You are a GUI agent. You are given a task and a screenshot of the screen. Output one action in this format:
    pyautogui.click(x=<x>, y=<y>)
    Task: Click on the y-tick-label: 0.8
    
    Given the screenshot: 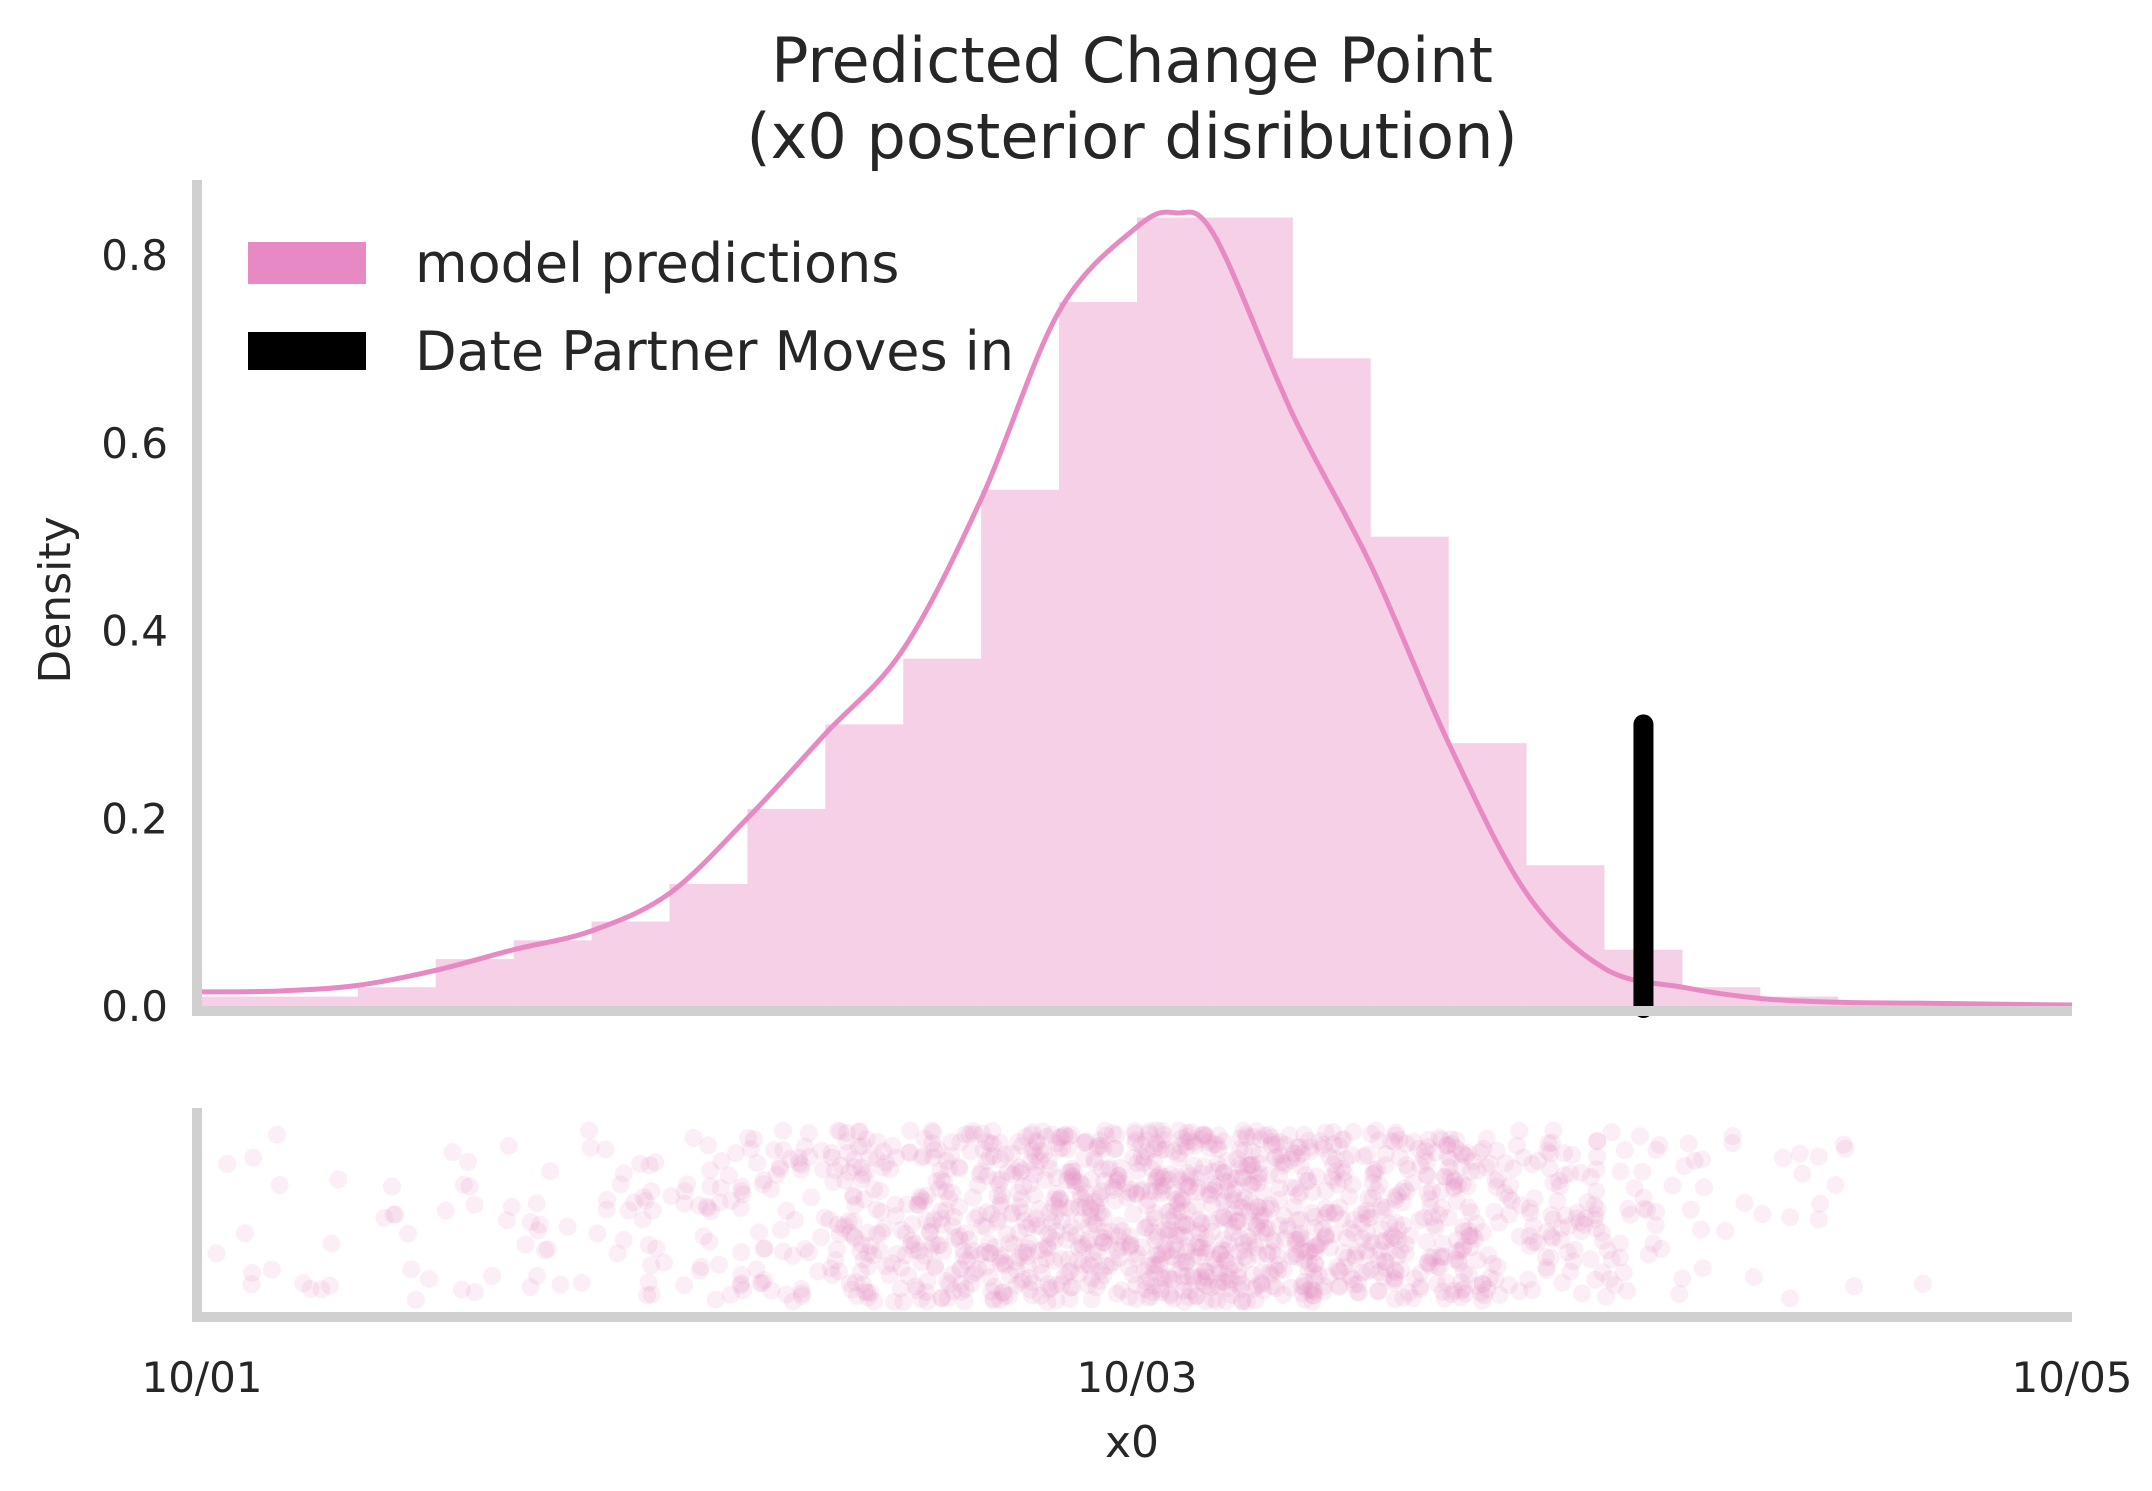 What is the action you would take?
    pyautogui.click(x=134, y=255)
    